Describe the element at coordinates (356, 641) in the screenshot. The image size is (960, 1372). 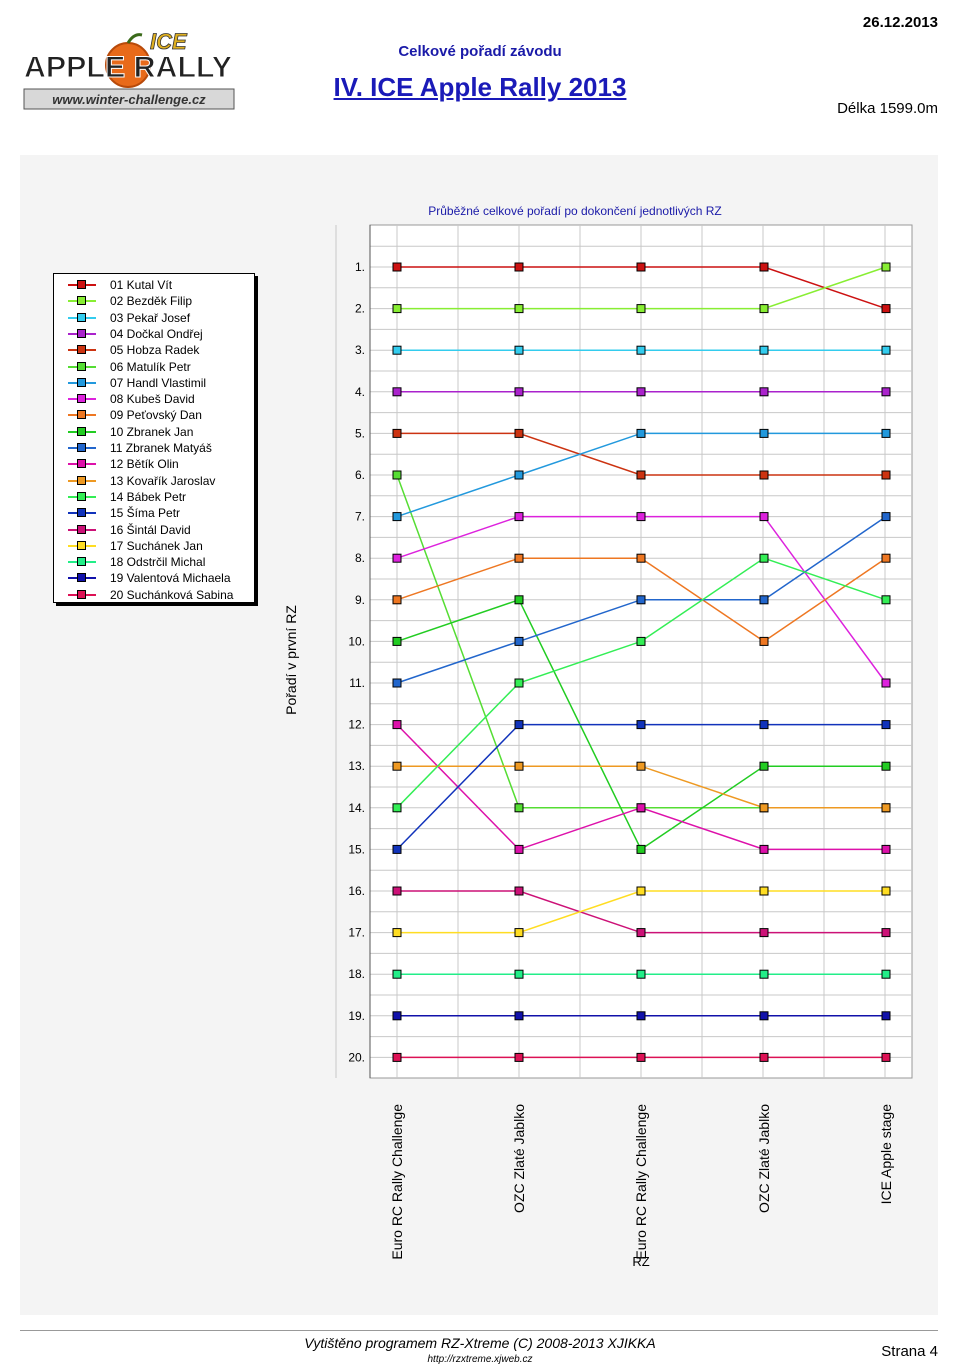
I see `y-tick-label: 10.` at that location.